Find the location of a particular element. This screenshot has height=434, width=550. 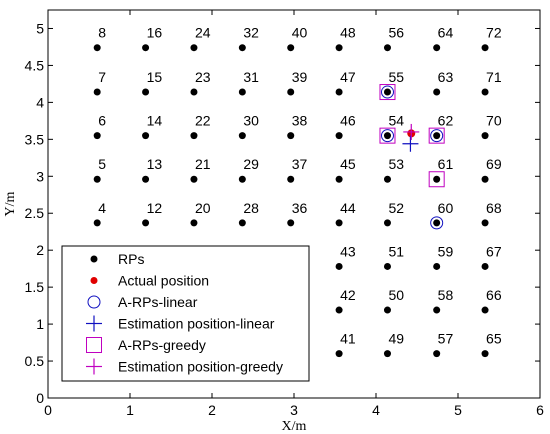

y-tick-label-10: 5 is located at coordinates (40, 28).